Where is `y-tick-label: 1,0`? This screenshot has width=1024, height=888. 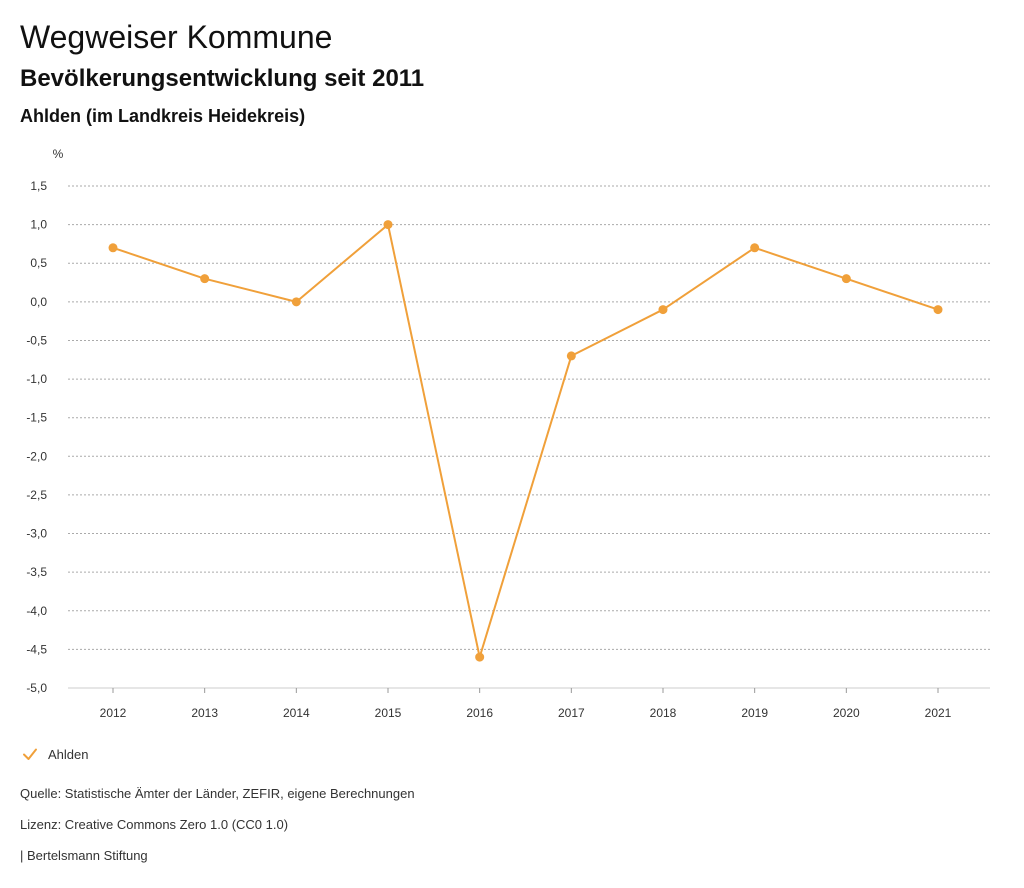 y-tick-label: 1,0 is located at coordinates (38, 225).